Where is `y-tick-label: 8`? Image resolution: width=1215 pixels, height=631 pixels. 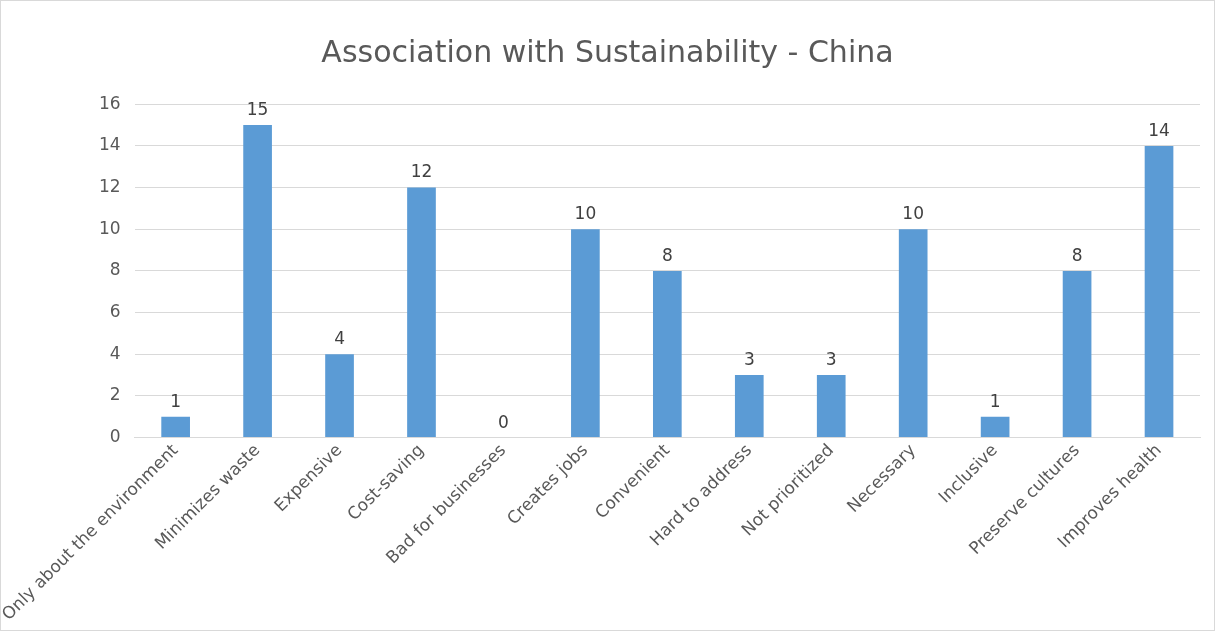
y-tick-label: 8 is located at coordinates (115, 269).